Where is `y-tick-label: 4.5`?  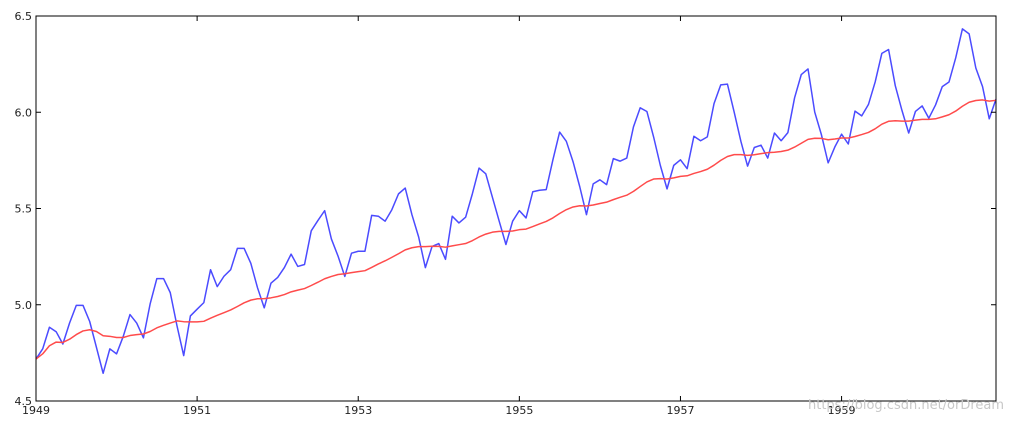
y-tick-label: 4.5 is located at coordinates (24, 401).